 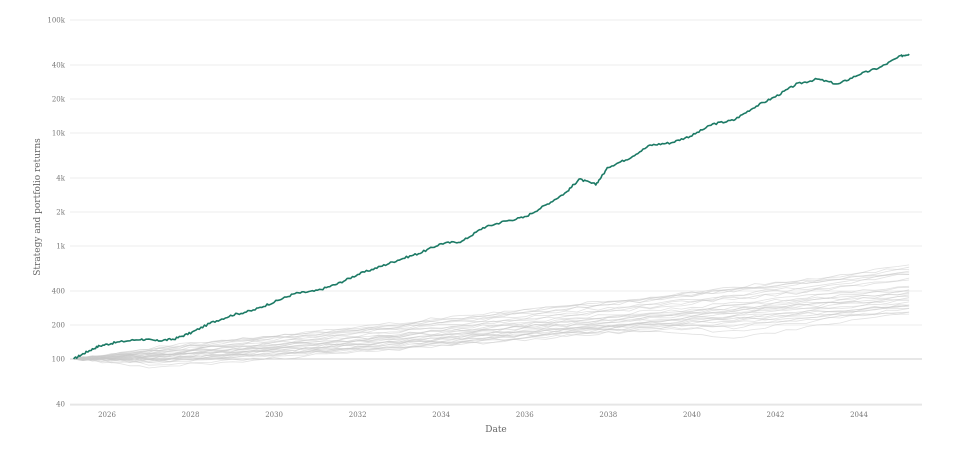 What do you see at coordinates (483, 415) in the screenshot?
I see `x-axis-ticks: 2026 2028 2030 2032 2034 2036 2038 2040 2042 2044` at bounding box center [483, 415].